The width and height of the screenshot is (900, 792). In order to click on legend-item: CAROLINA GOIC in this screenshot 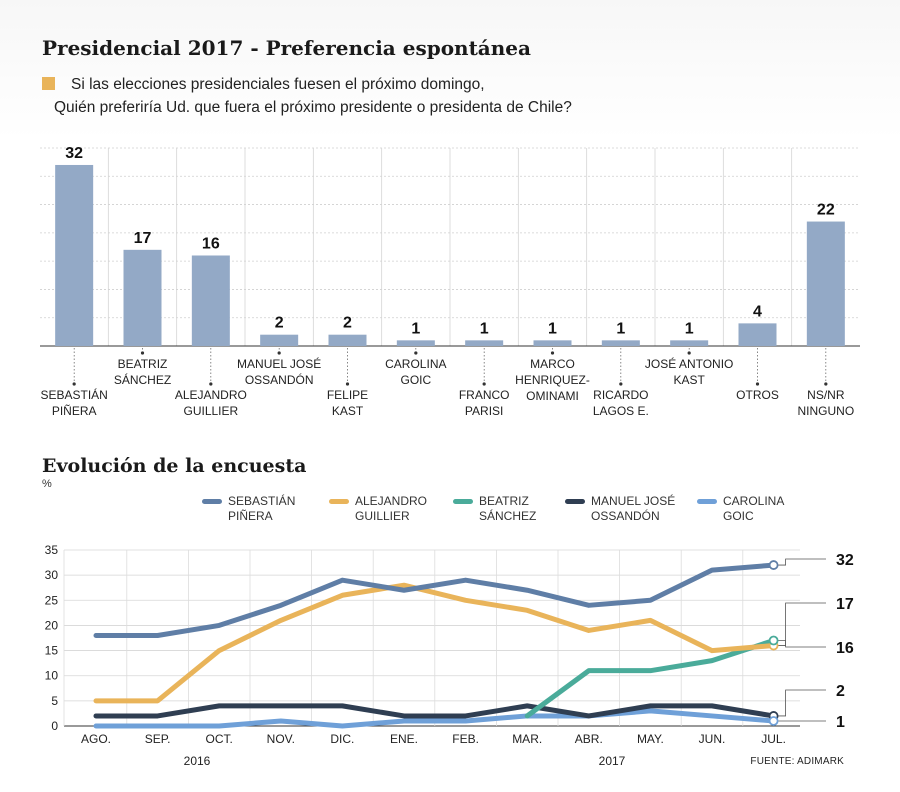, I will do `click(740, 509)`.